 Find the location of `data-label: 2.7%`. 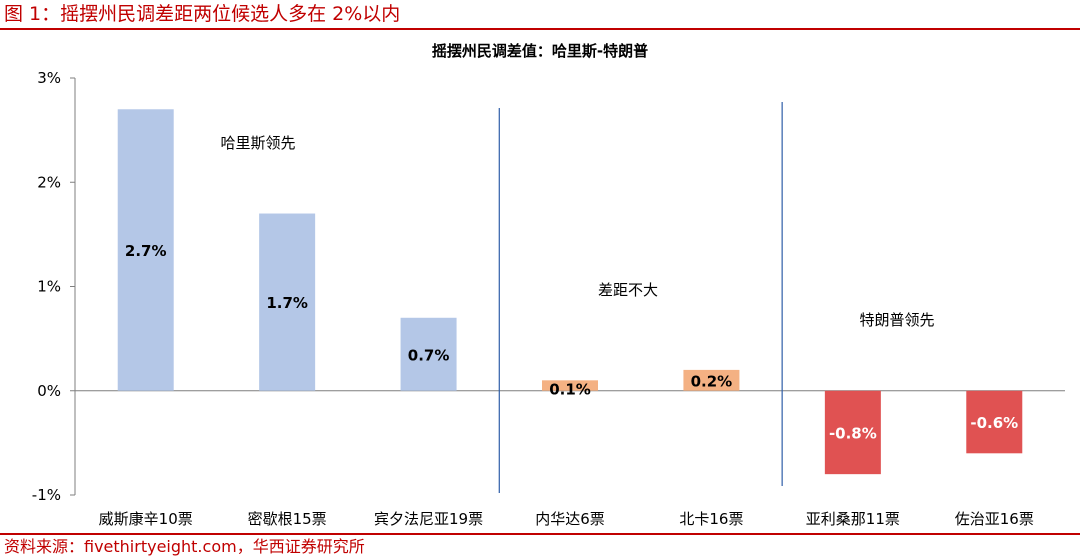

data-label: 2.7% is located at coordinates (146, 251).